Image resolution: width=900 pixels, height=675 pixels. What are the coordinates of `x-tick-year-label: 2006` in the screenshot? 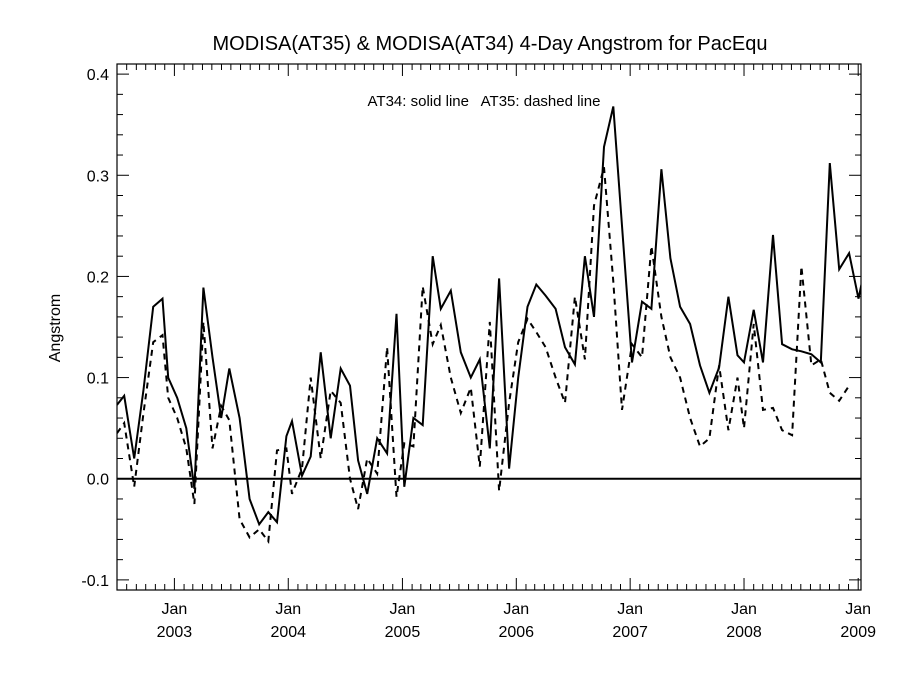 It's located at (516, 632).